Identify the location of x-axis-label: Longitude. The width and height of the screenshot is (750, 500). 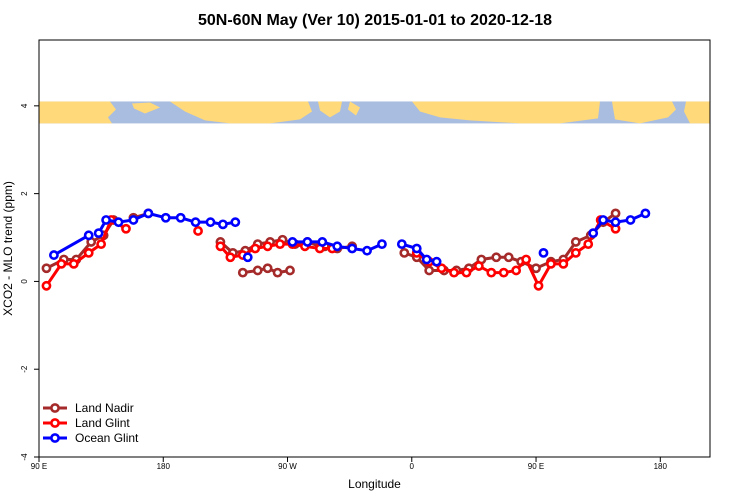
(374, 484).